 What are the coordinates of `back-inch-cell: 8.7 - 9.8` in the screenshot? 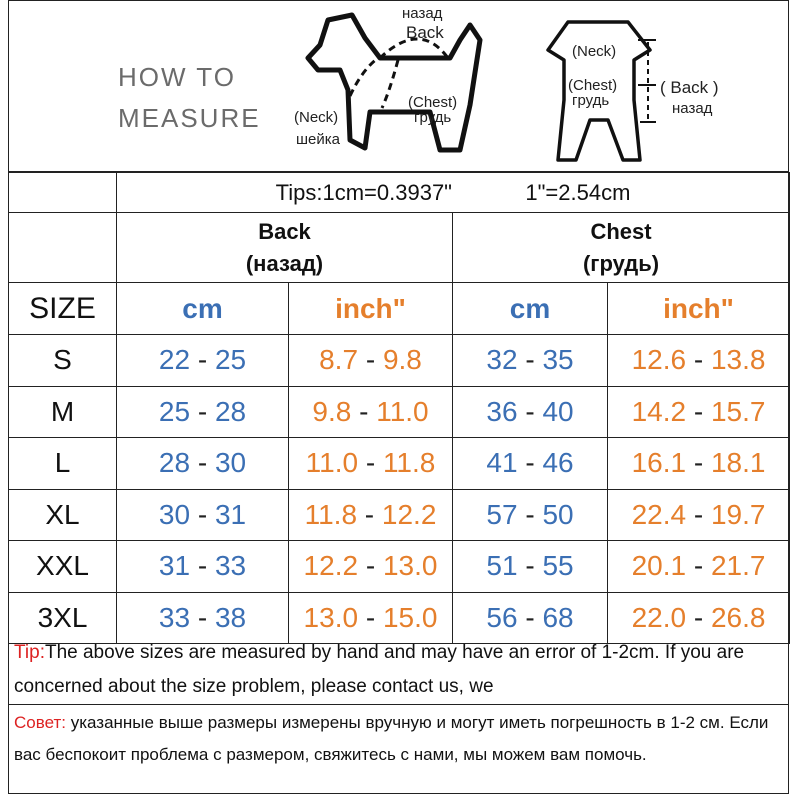 It's located at (370, 360).